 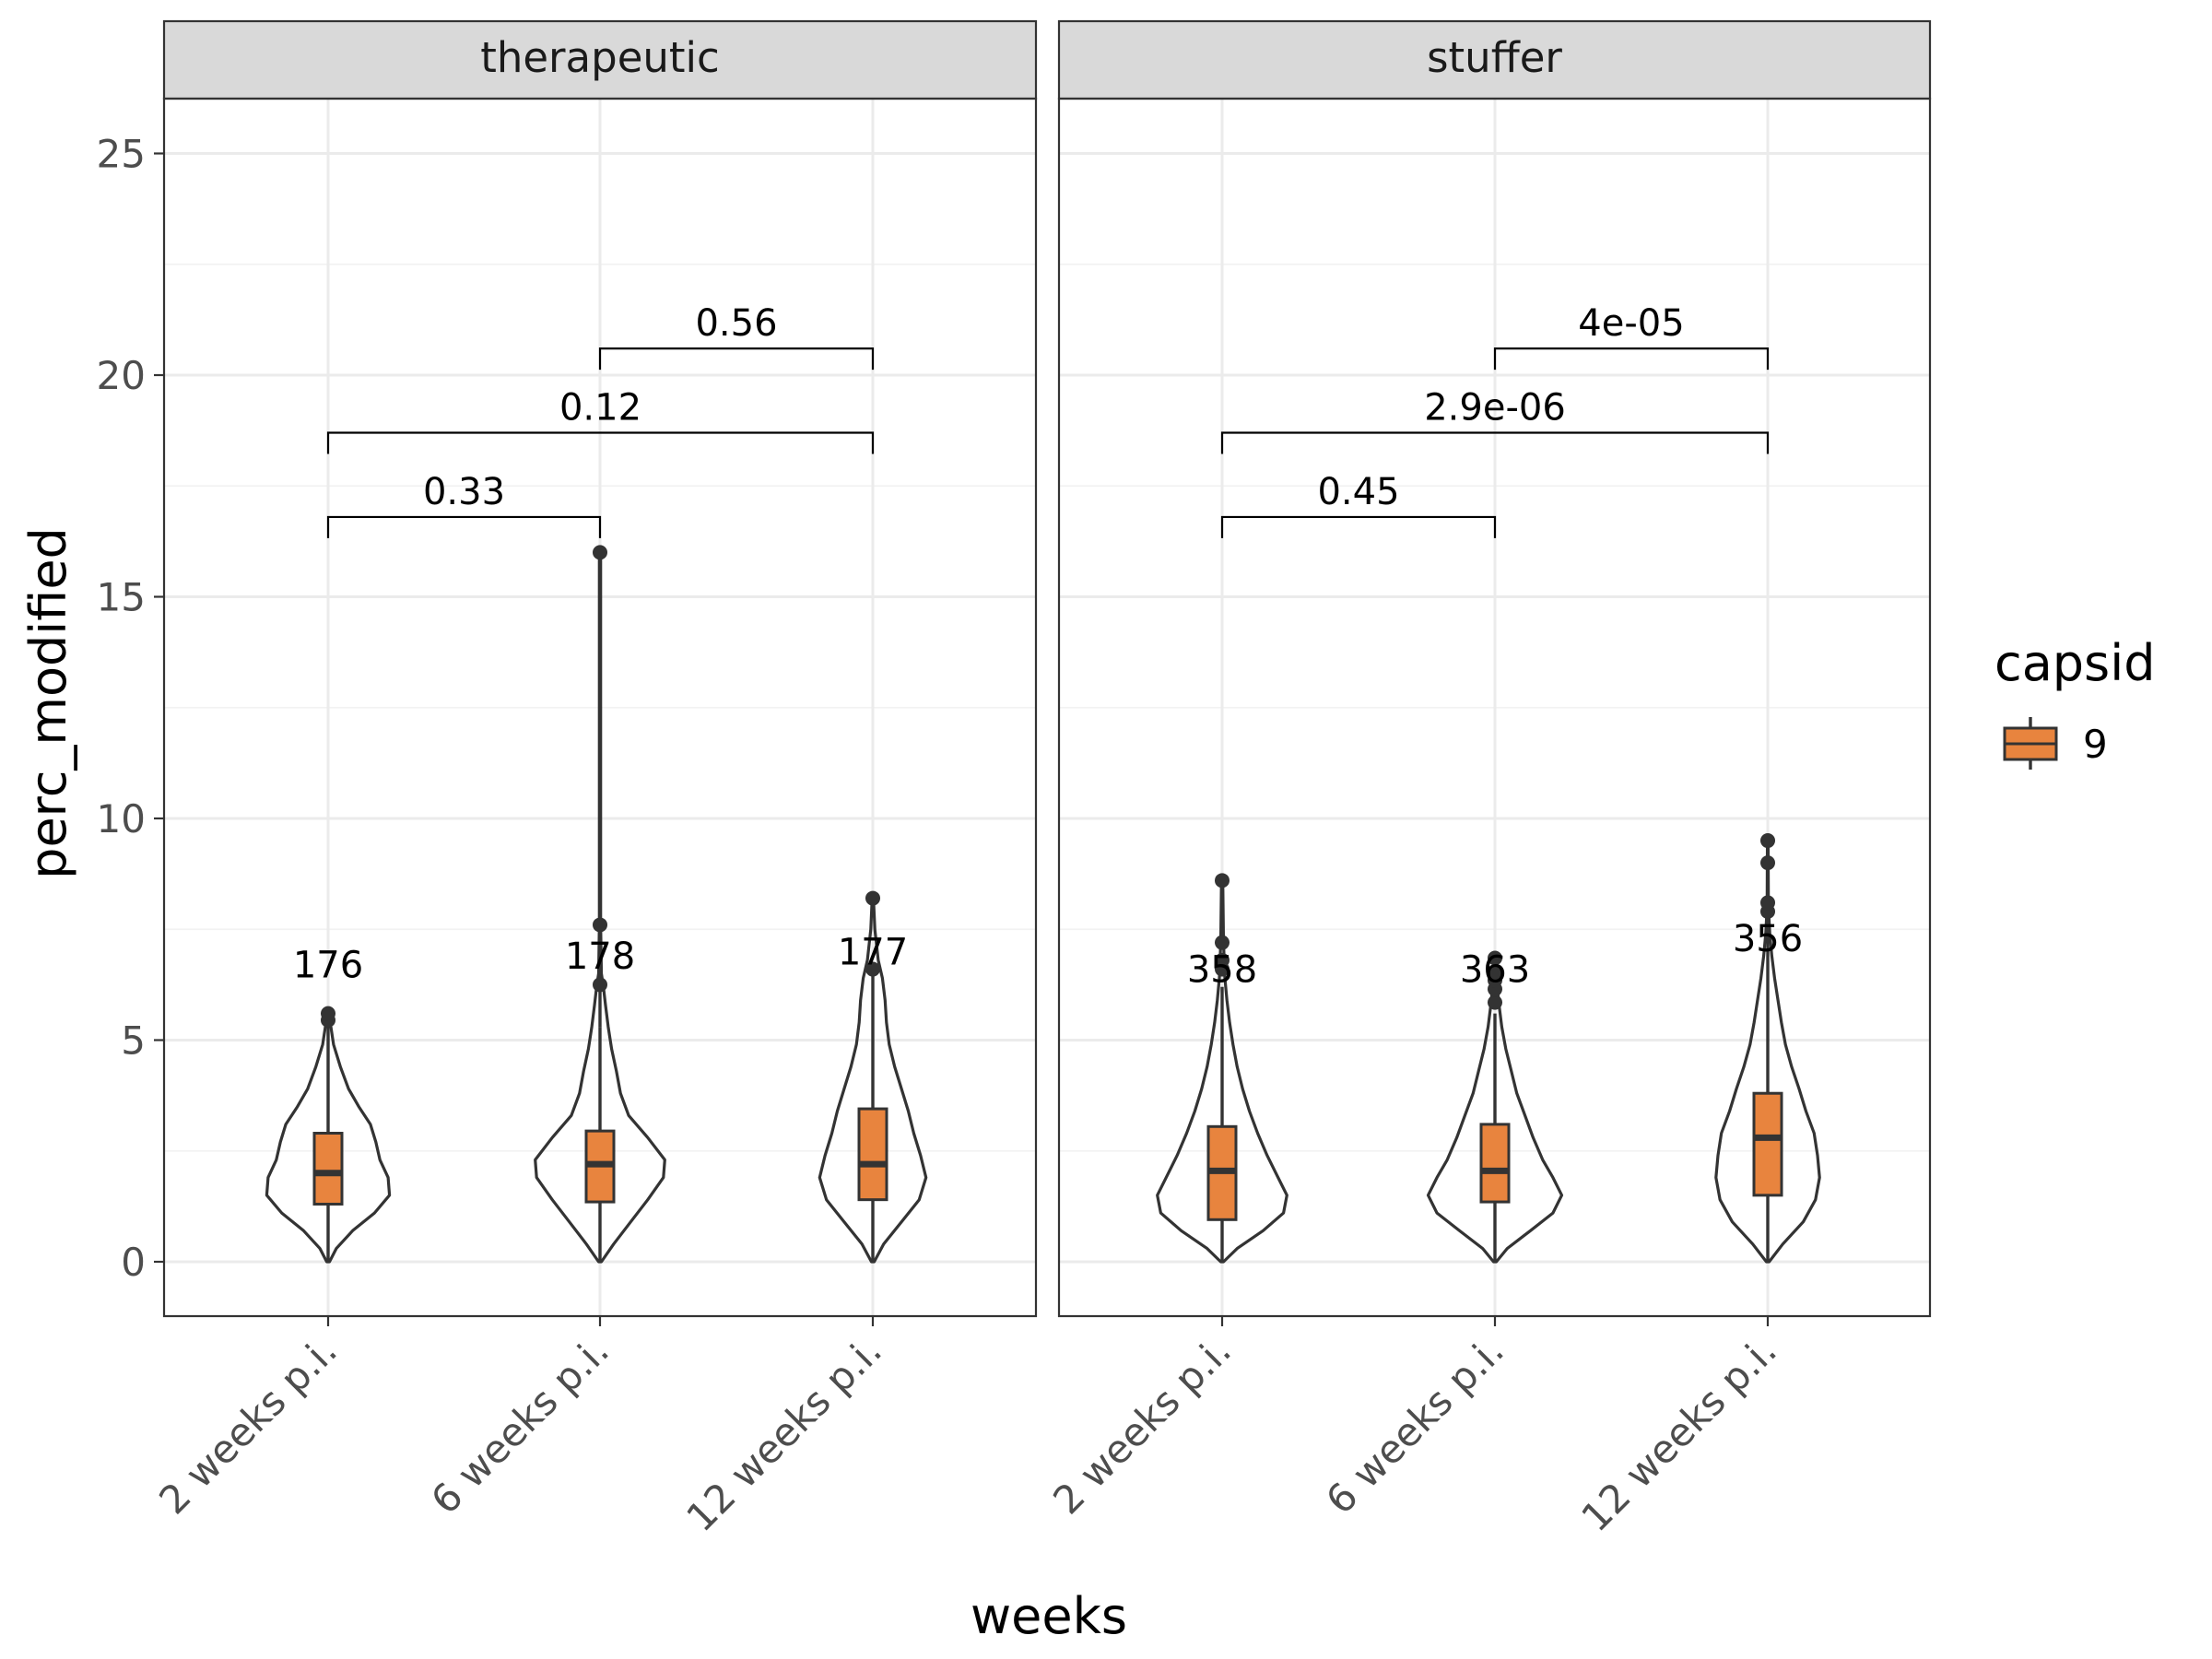 I want to click on p-value-label: 4e-05, so click(x=1631, y=323).